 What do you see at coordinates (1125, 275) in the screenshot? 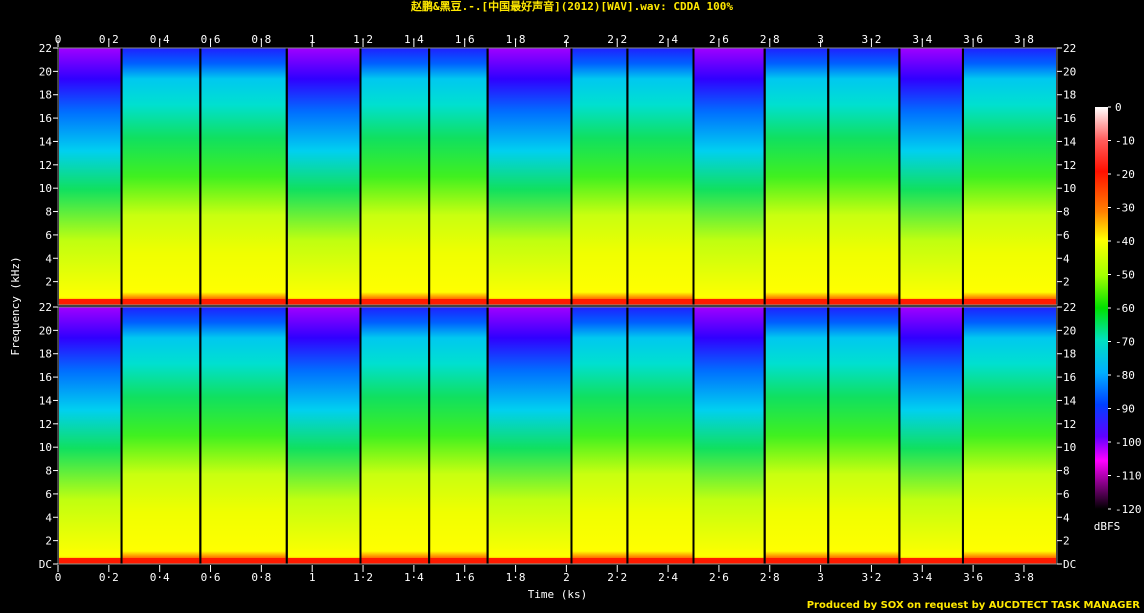
I see `colorbar-tick-label: -50` at bounding box center [1125, 275].